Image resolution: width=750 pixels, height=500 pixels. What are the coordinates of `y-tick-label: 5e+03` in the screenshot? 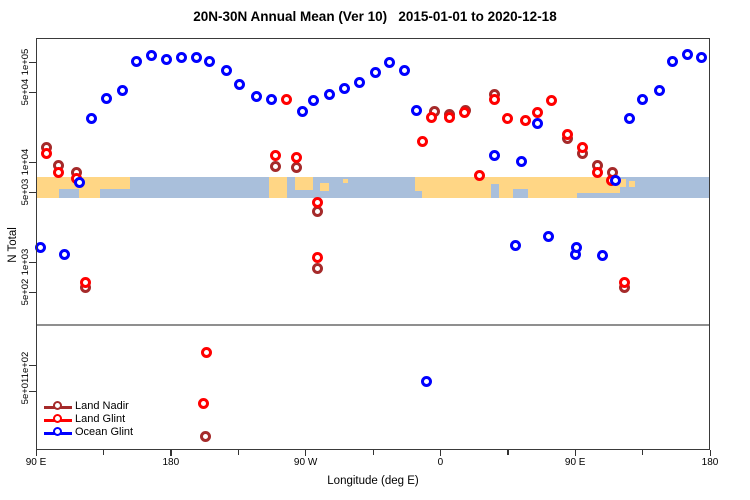 It's located at (25, 192).